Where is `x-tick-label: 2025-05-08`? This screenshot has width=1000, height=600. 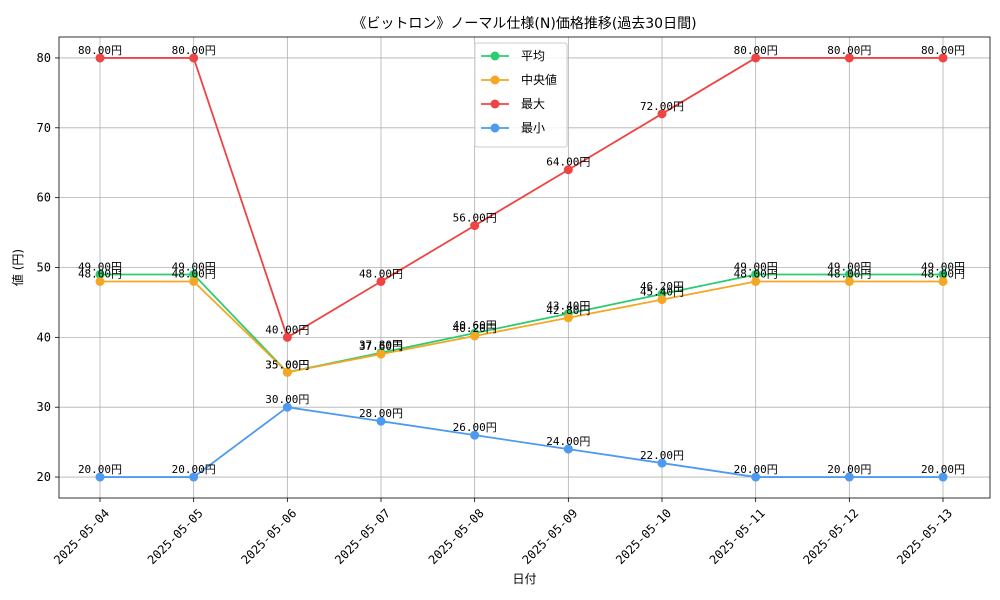 x-tick-label: 2025-05-08 is located at coordinates (456, 536).